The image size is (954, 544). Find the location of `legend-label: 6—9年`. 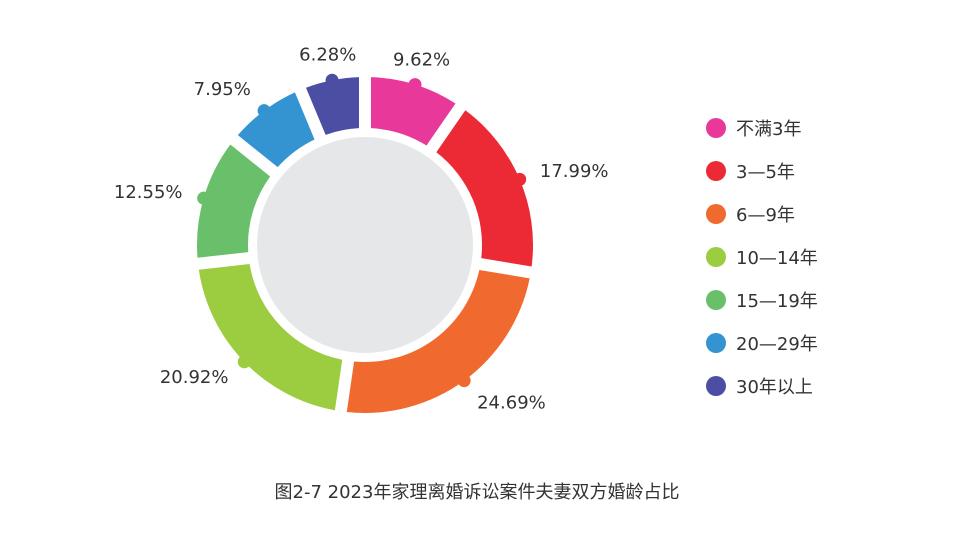

legend-label: 6—9年 is located at coordinates (765, 215).